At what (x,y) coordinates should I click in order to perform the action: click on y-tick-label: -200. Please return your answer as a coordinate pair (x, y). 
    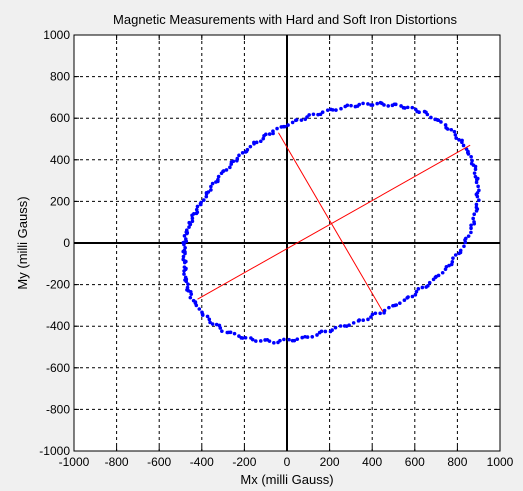
    Looking at the image, I should click on (58, 285).